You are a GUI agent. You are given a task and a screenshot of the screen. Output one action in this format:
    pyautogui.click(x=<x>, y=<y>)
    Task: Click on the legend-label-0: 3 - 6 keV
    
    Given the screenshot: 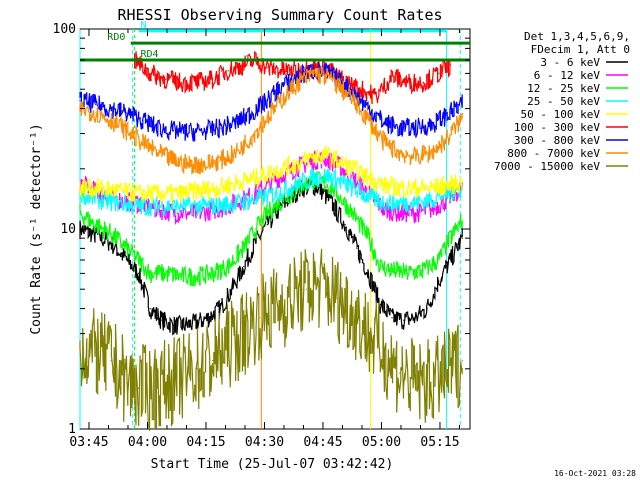 What is the action you would take?
    pyautogui.click(x=570, y=62)
    